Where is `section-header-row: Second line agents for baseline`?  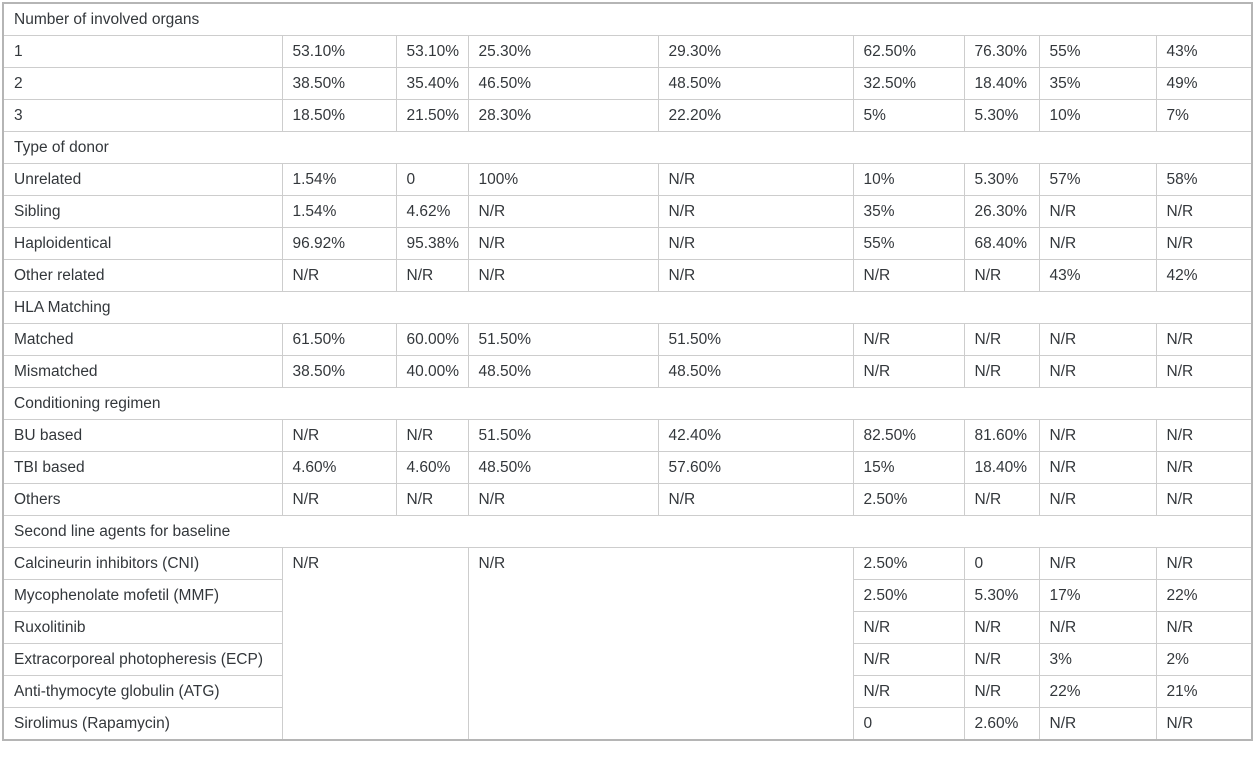
section-header-row: Second line agents for baseline is located at coordinates (627, 531).